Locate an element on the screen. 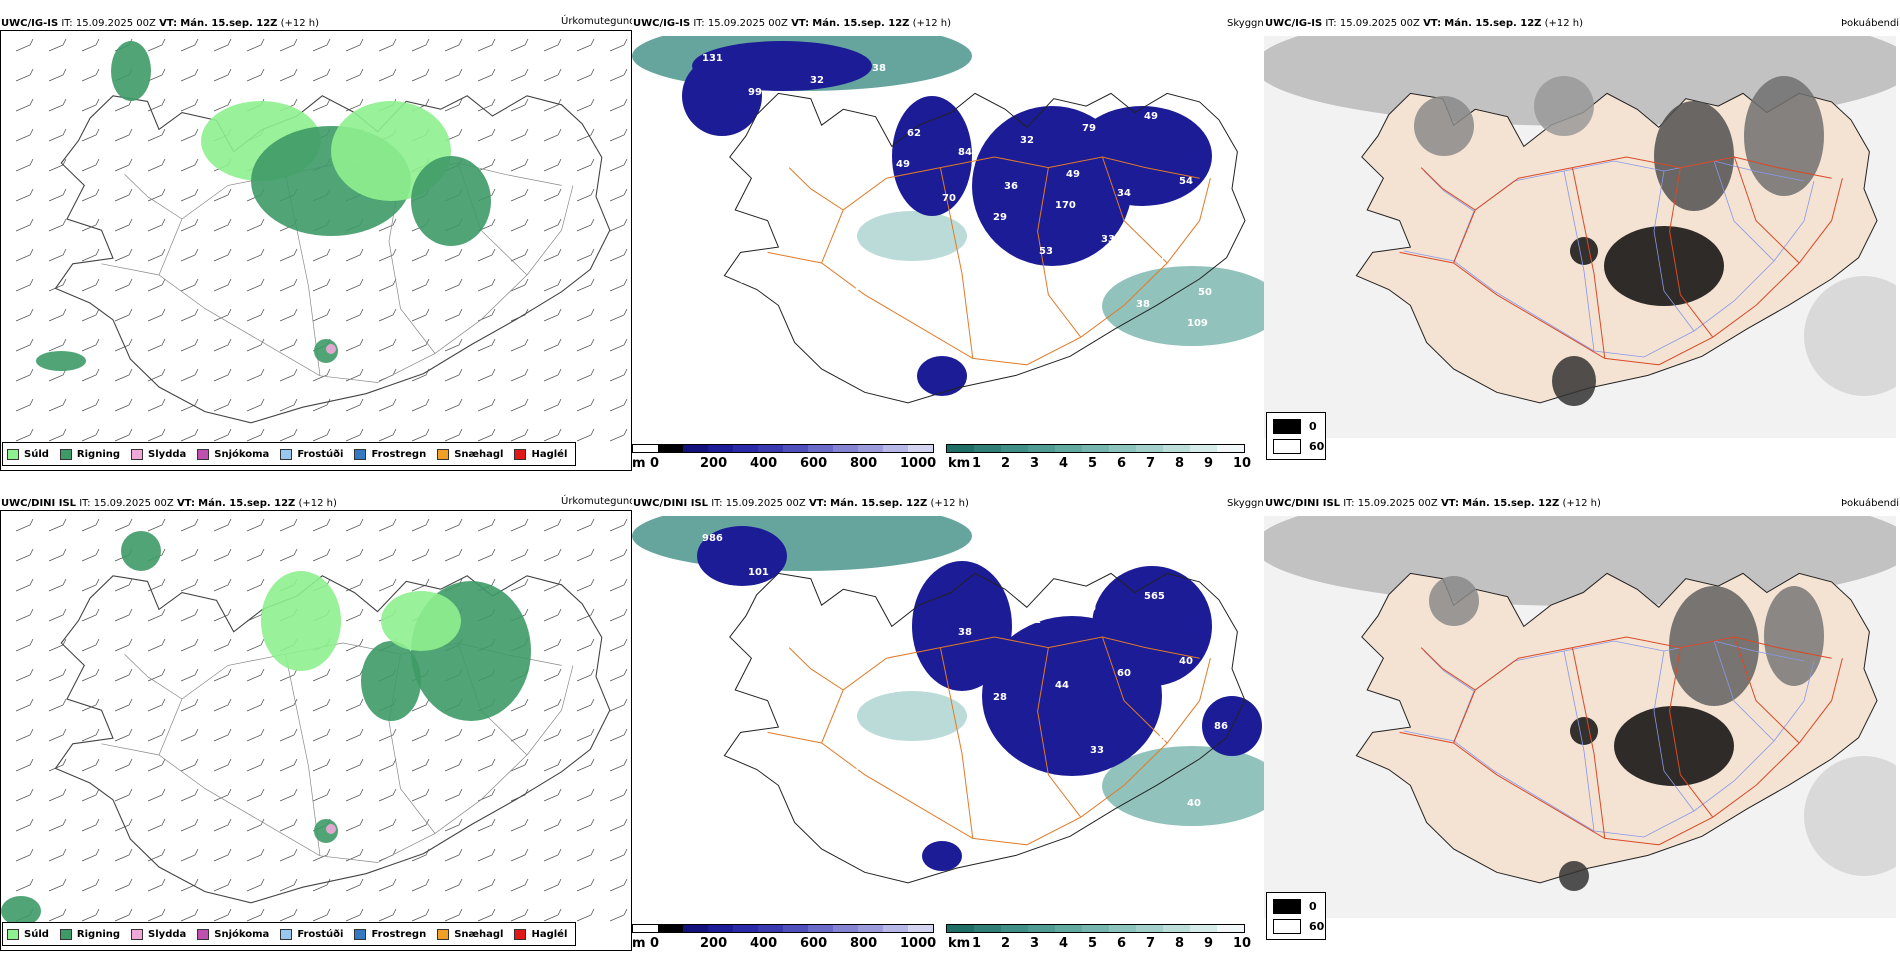 The image size is (1900, 963). fog-map-svg is located at coordinates (1580, 237).